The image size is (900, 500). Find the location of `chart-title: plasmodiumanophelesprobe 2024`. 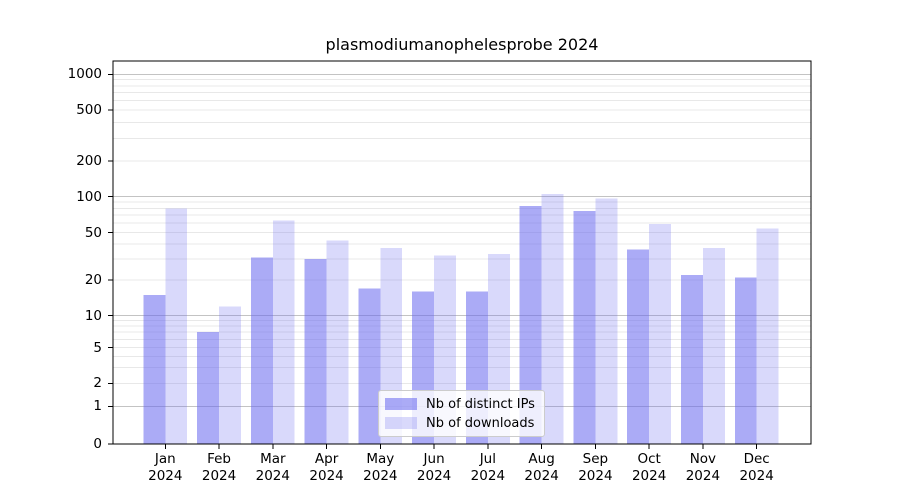

chart-title: plasmodiumanophelesprobe 2024 is located at coordinates (462, 44).